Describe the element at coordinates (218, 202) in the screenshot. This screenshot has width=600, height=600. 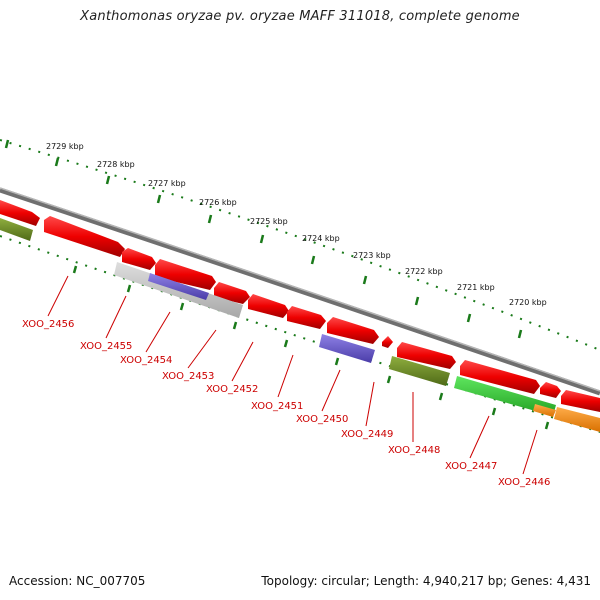
I see `scale-label: 2726 kbp` at that location.